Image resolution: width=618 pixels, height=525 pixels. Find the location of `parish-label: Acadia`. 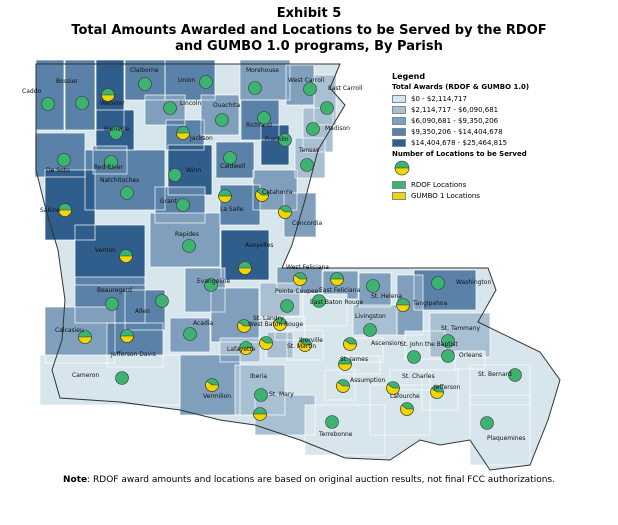

parish-label: Acadia is located at coordinates (203, 323).